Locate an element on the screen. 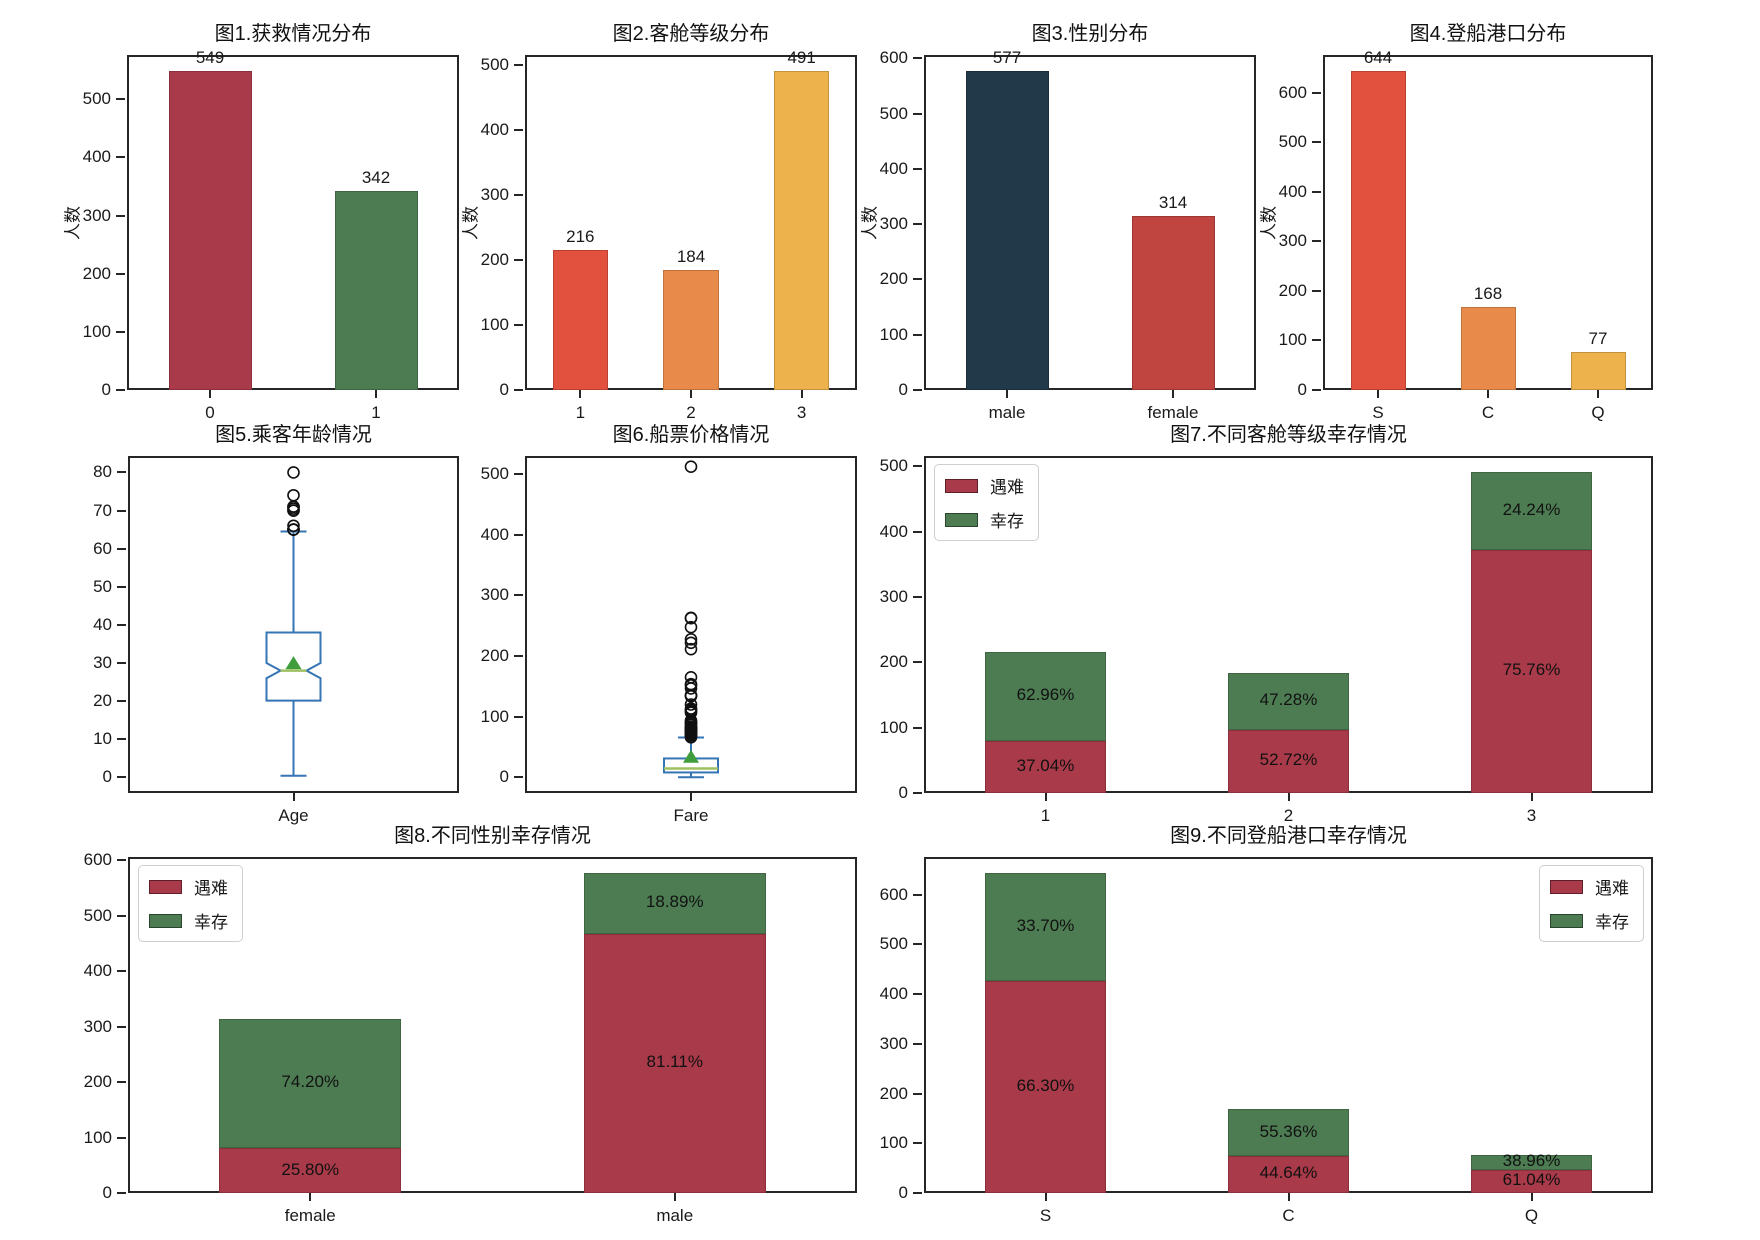  box is located at coordinates (293, 666).